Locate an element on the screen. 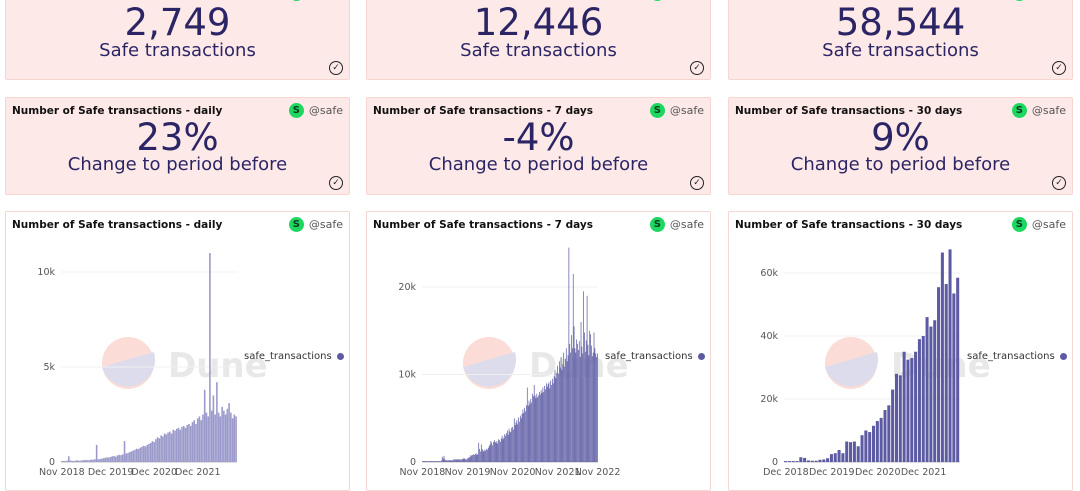 Image resolution: width=1080 pixels, height=491 pixels. chart-title: Number of Safe transactions - 7 days is located at coordinates (483, 225).